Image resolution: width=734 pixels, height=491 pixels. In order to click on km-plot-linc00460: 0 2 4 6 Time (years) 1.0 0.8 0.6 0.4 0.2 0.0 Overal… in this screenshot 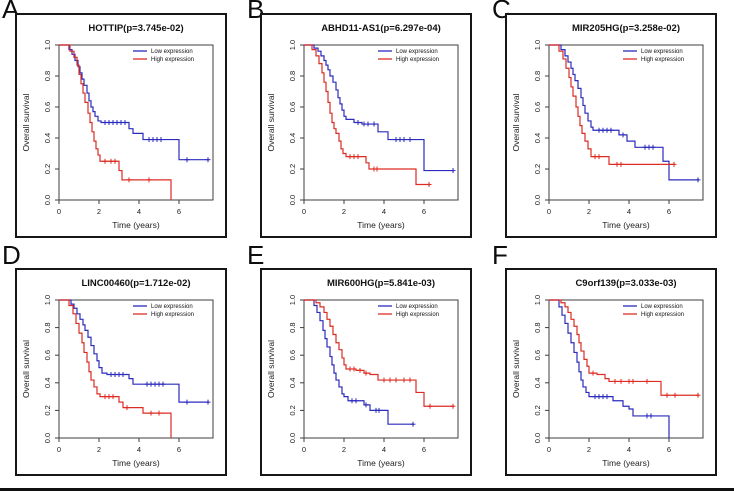, I will do `click(117, 381)`.